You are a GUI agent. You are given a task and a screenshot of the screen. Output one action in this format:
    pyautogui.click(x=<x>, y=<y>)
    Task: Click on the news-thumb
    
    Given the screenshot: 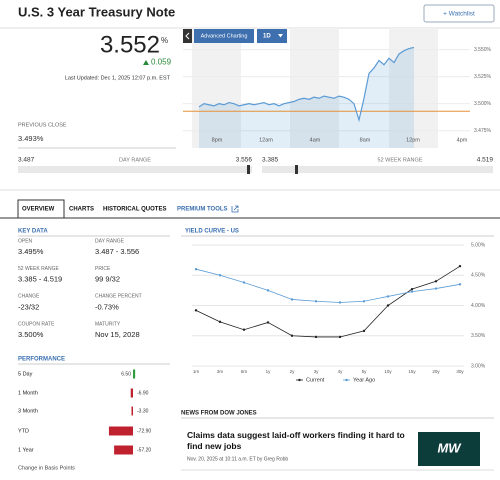 What is the action you would take?
    pyautogui.click(x=449, y=449)
    